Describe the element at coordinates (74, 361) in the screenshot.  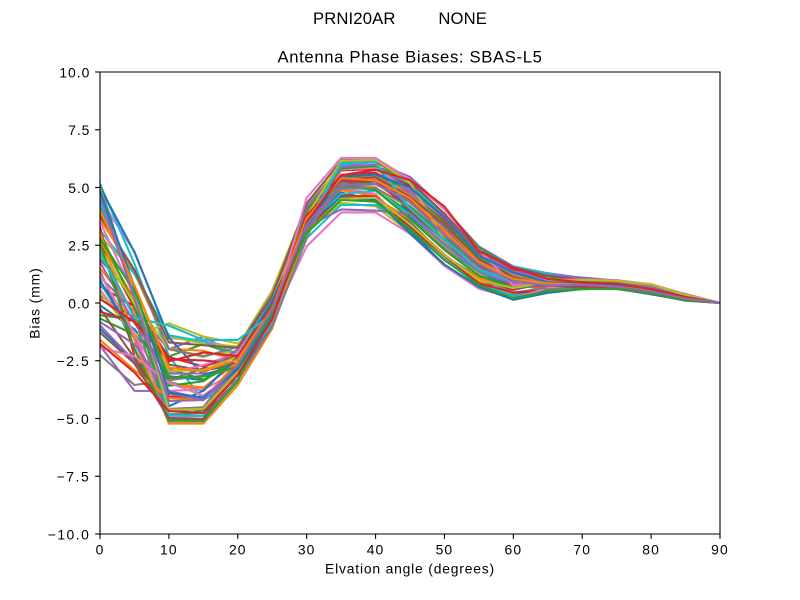
I see `svg-text: −2.5` at that location.